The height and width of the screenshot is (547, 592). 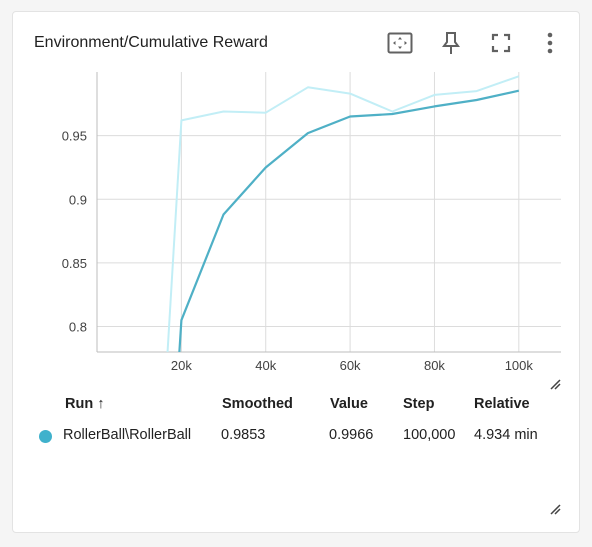 What do you see at coordinates (257, 404) in the screenshot?
I see `column-header-smoothed: Smoothed` at bounding box center [257, 404].